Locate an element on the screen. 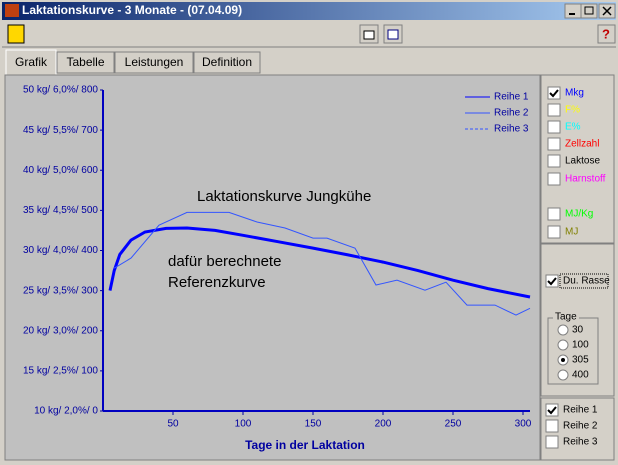 Image resolution: width=618 pixels, height=465 pixels. measure-label: MJ/Kg is located at coordinates (579, 214).